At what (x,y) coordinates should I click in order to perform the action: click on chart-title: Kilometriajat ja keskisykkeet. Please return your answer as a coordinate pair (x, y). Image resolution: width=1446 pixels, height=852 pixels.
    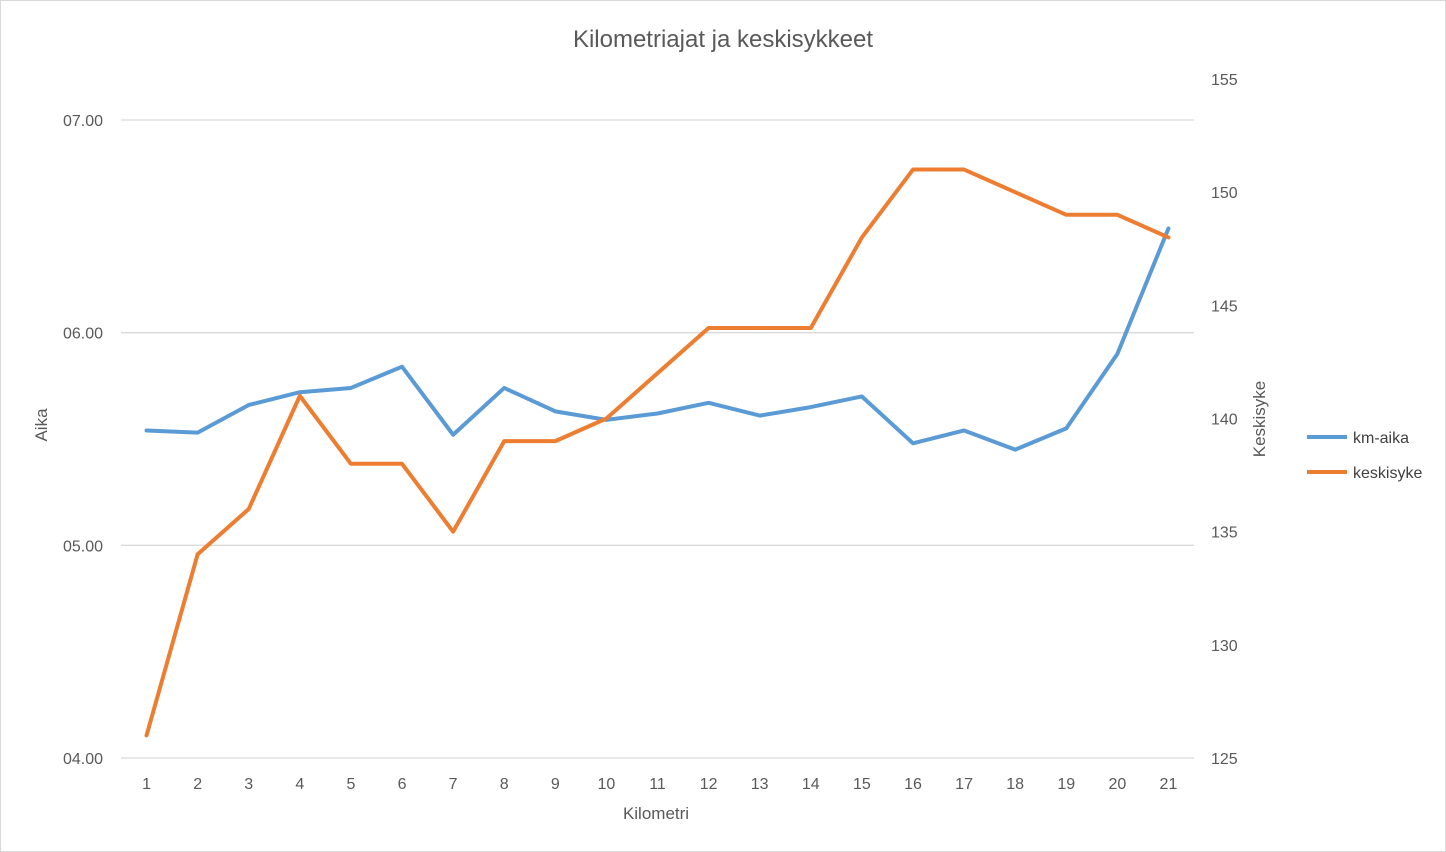
    Looking at the image, I should click on (723, 39).